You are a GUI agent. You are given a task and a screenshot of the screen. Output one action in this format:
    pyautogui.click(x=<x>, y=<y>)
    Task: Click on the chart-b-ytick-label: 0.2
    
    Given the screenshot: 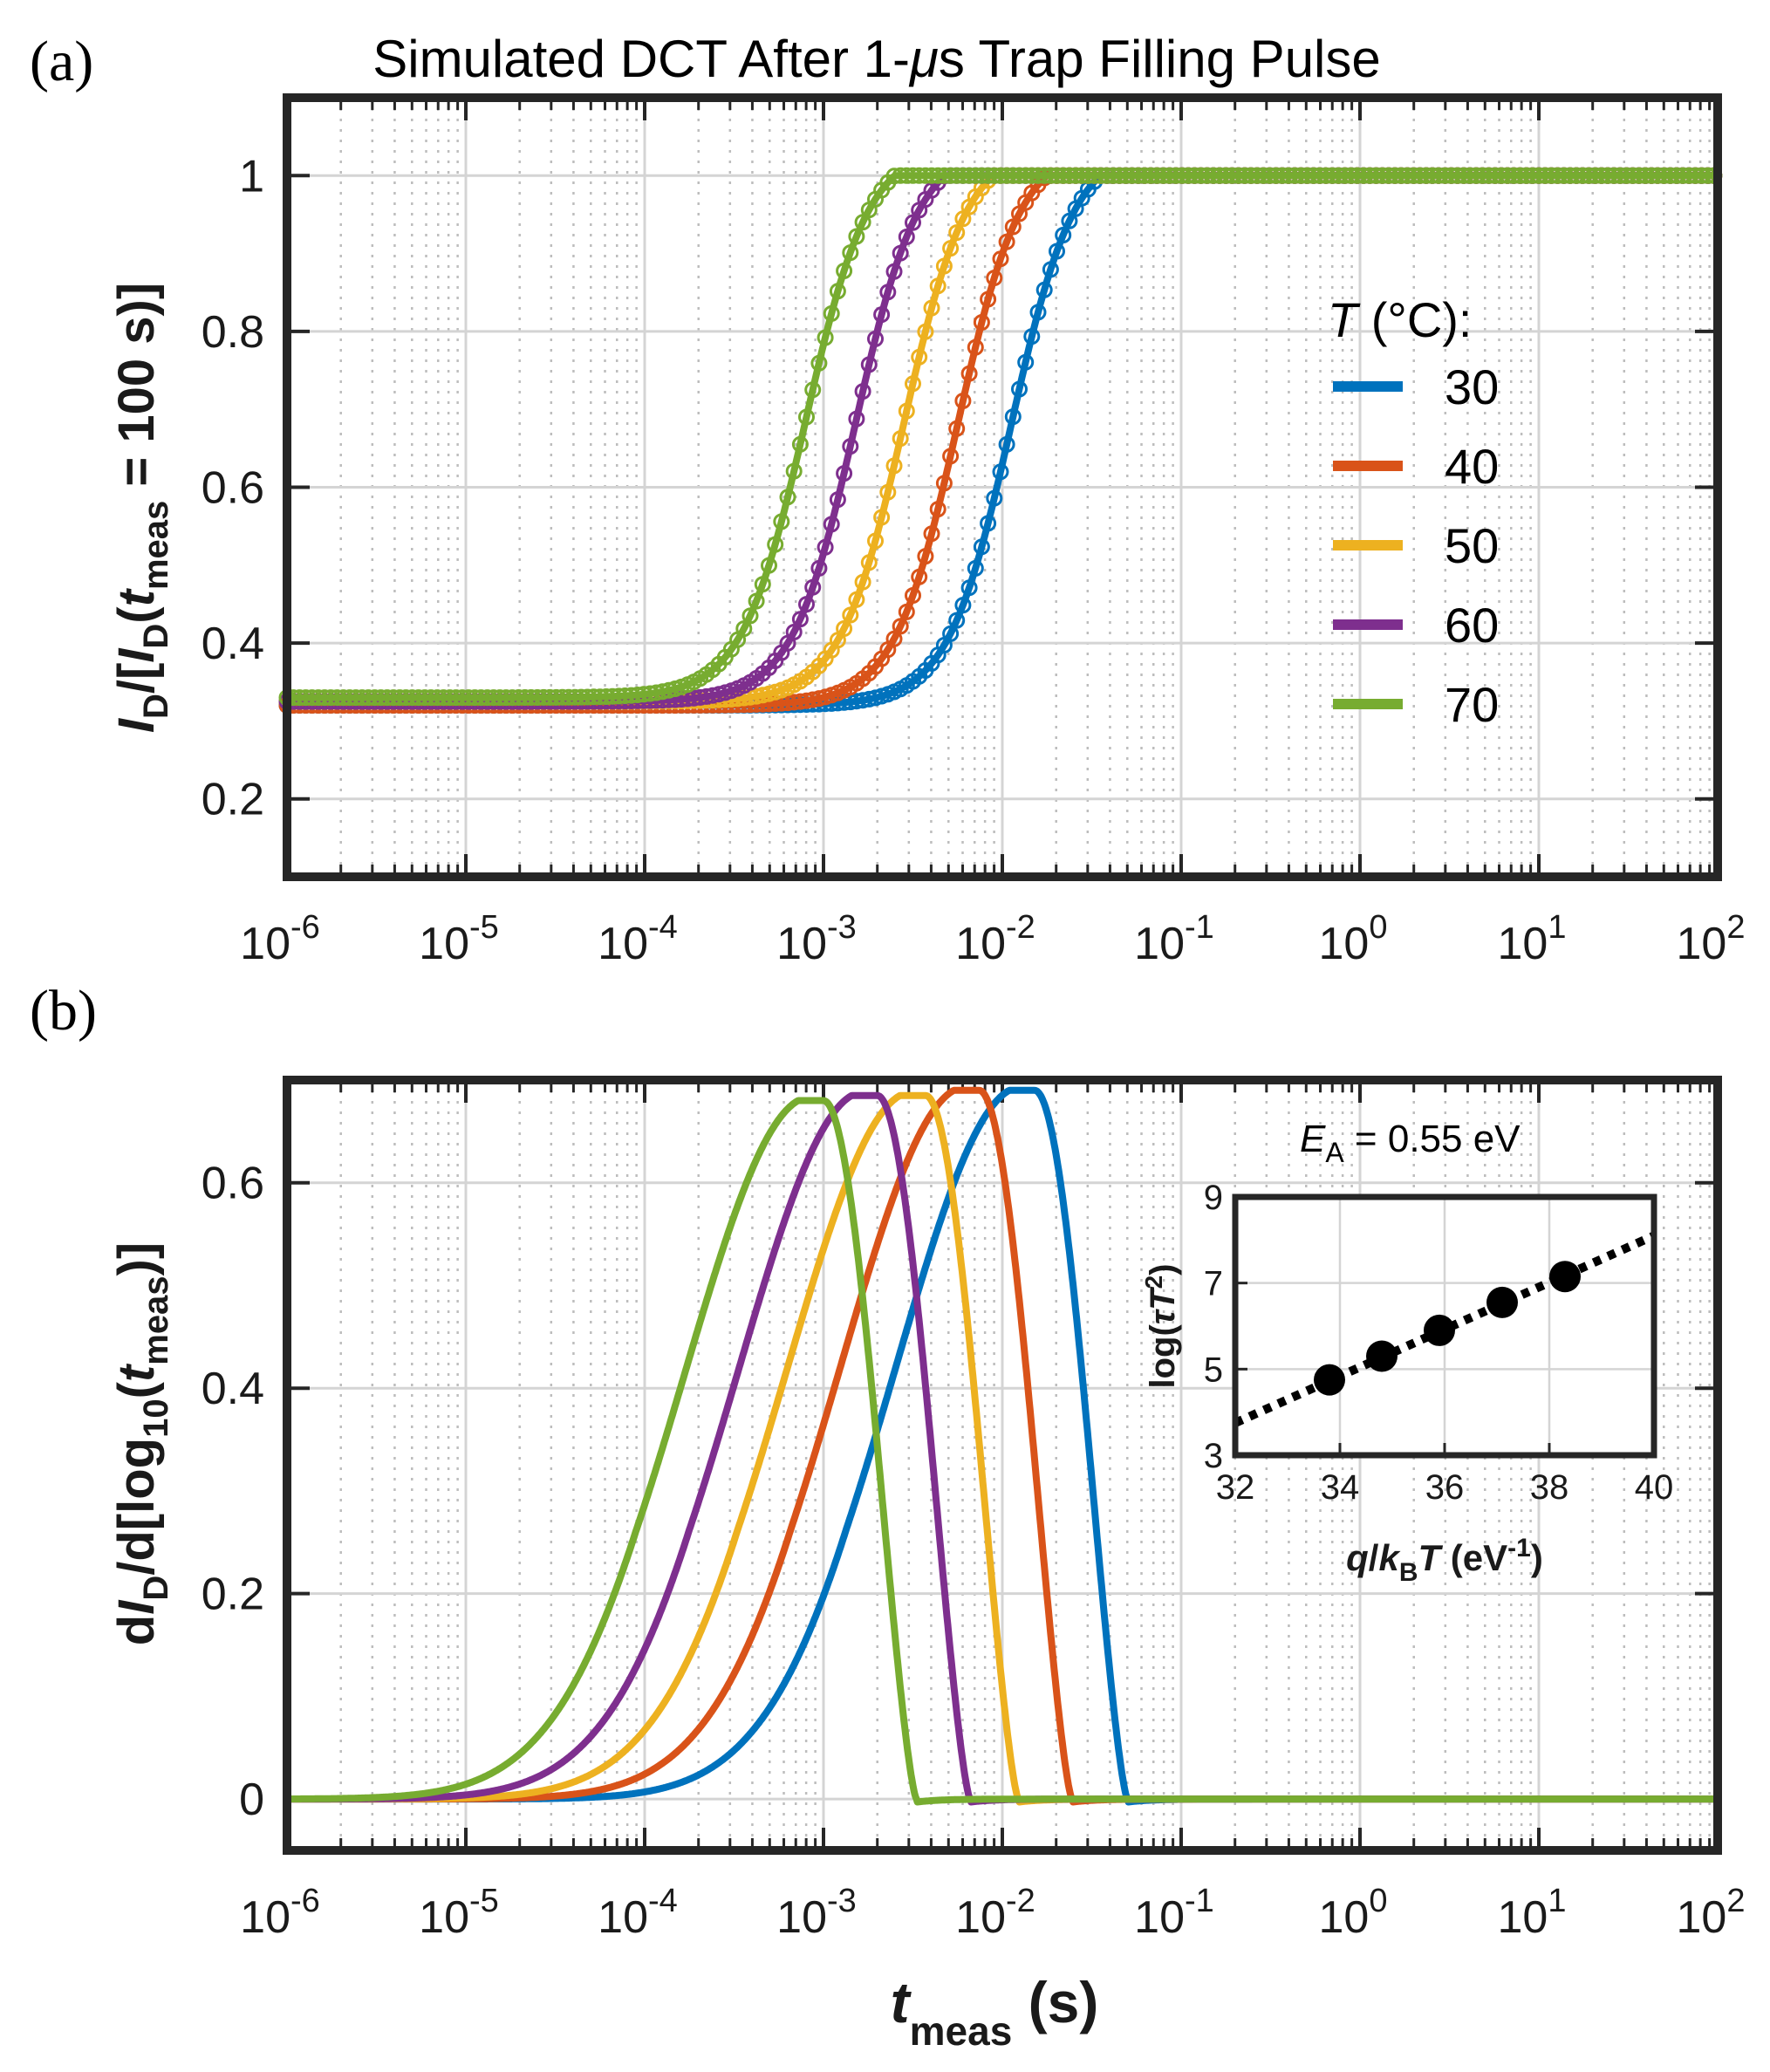 What is the action you would take?
    pyautogui.click(x=233, y=1595)
    